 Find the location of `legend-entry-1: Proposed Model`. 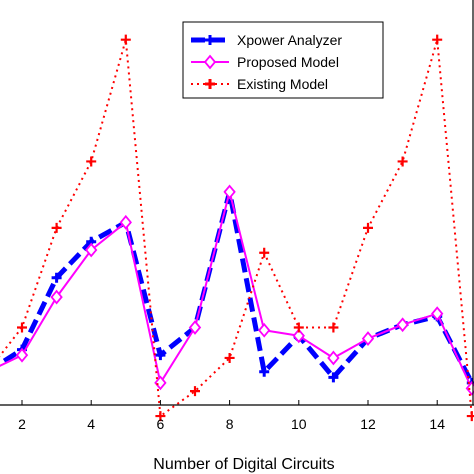

legend-entry-1: Proposed Model is located at coordinates (265, 62).